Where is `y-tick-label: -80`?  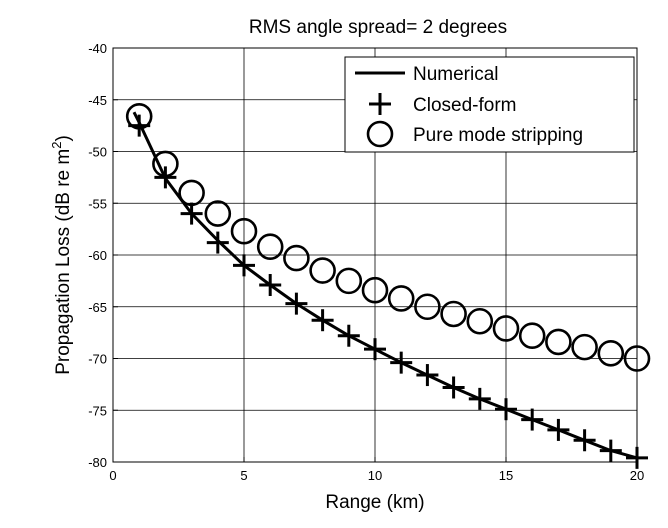
y-tick-label: -80 is located at coordinates (97, 462).